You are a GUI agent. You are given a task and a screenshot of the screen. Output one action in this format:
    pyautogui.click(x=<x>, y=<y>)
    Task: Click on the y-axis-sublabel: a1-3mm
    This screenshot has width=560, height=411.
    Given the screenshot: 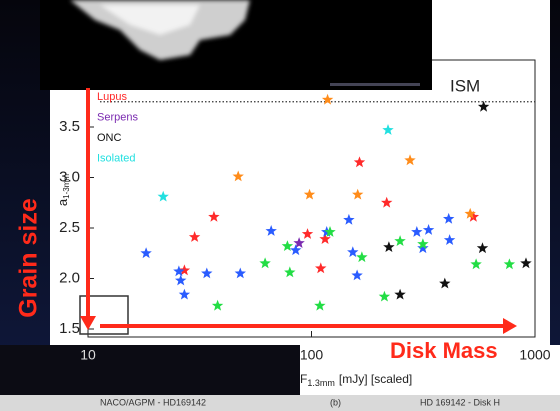 What is the action you would take?
    pyautogui.click(x=63, y=190)
    